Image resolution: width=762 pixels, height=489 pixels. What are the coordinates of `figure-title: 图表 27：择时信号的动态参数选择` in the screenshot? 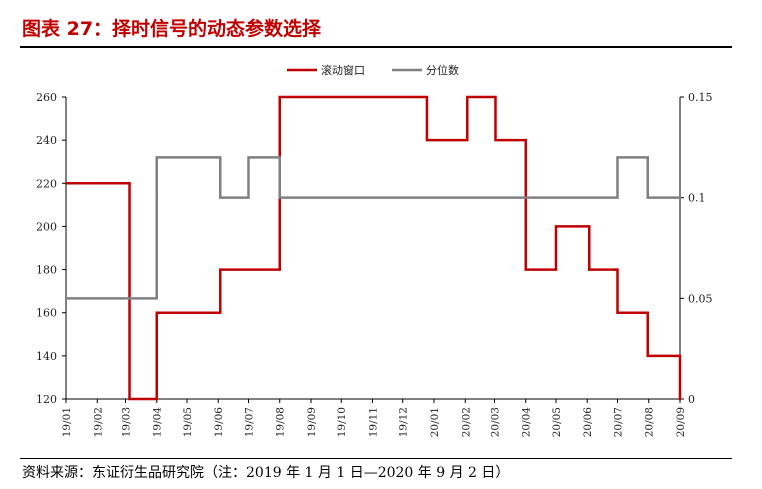 It's located at (172, 29).